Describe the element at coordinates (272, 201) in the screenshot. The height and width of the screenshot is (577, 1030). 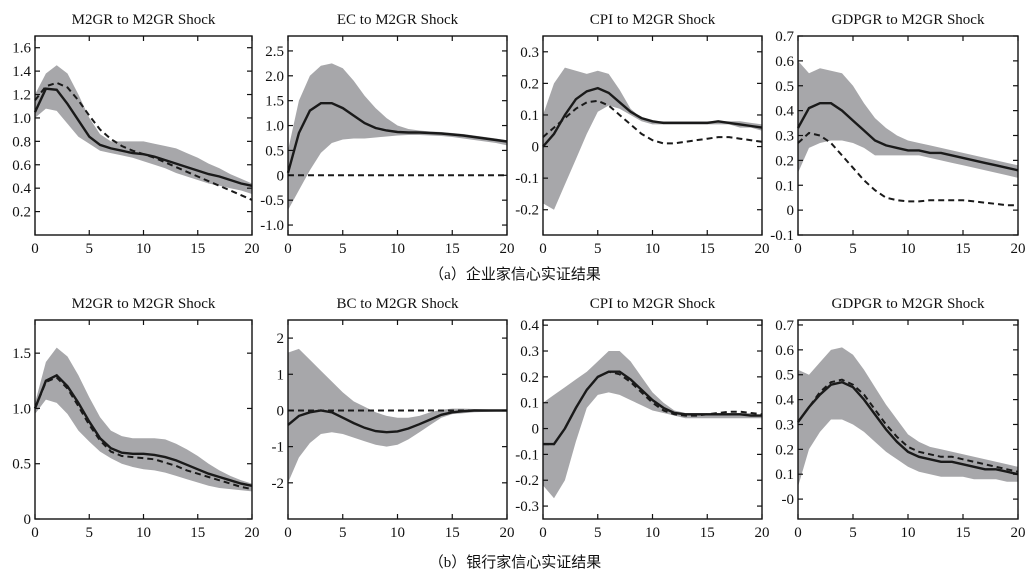
I see `y-tick-label: -0.5` at that location.